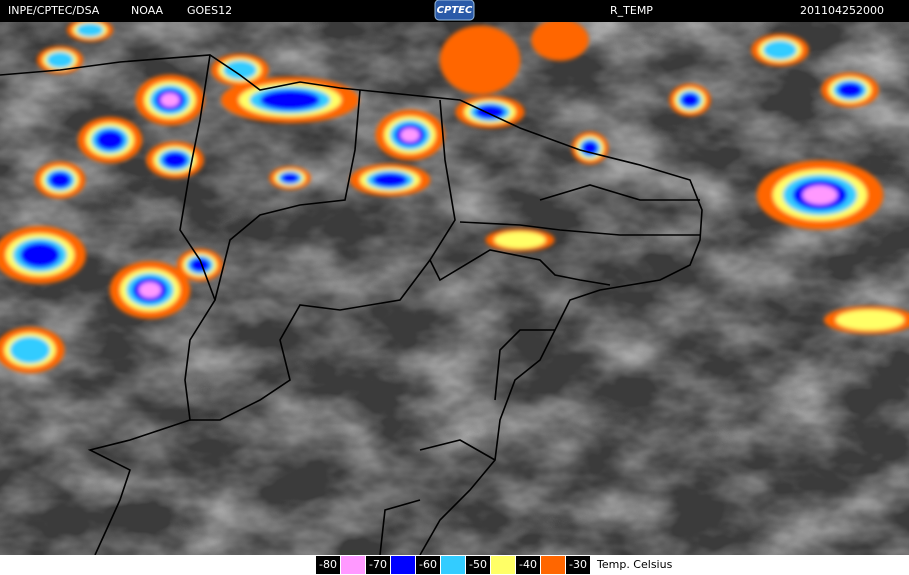 Image resolution: width=909 pixels, height=575 pixels. I want to click on legend-label: -80, so click(328, 564).